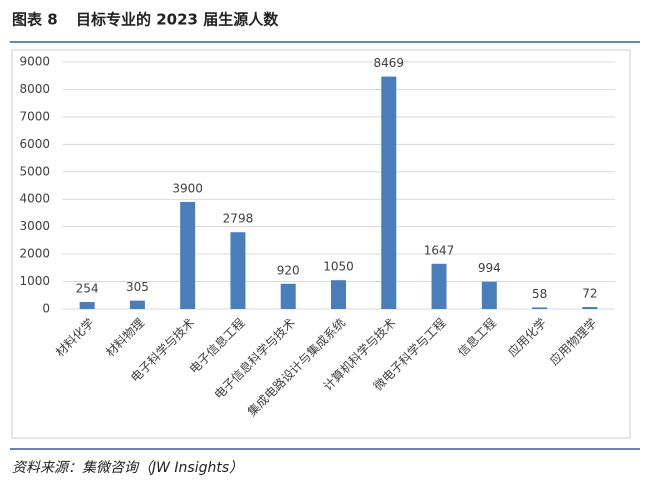  I want to click on x-tick-label: 信息工程, so click(476, 337).